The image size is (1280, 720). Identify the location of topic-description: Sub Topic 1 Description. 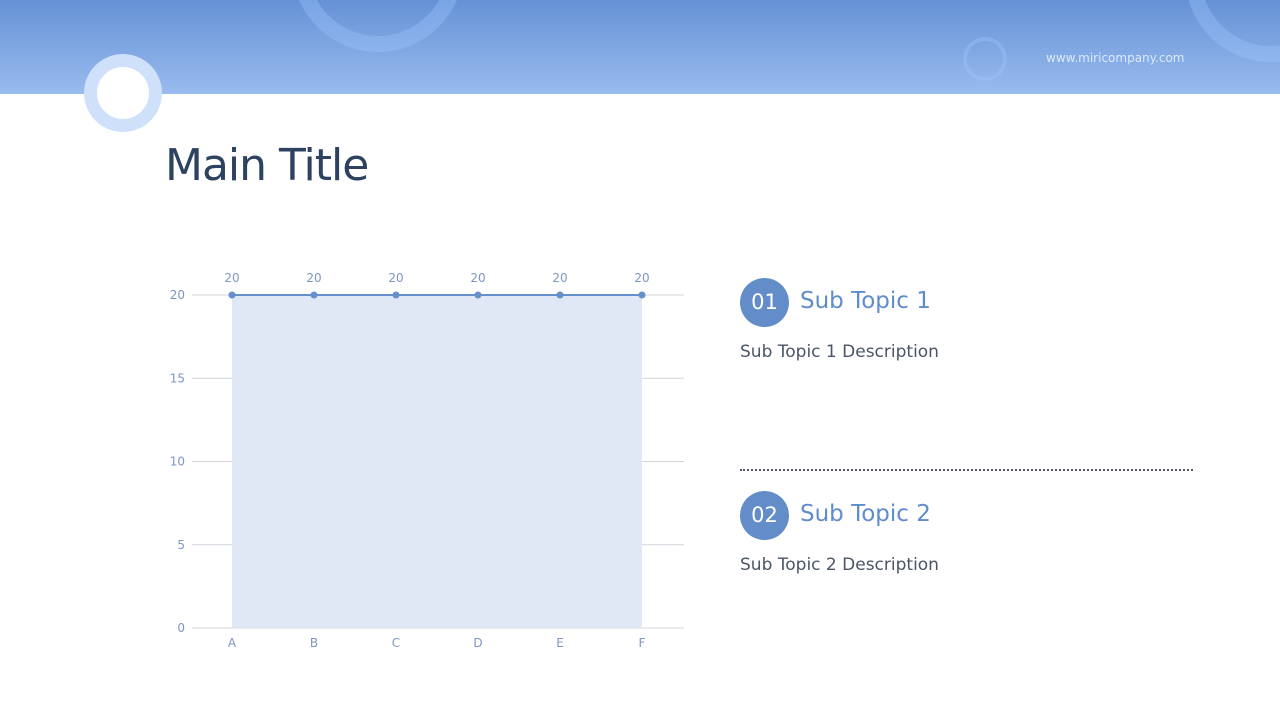
(839, 352).